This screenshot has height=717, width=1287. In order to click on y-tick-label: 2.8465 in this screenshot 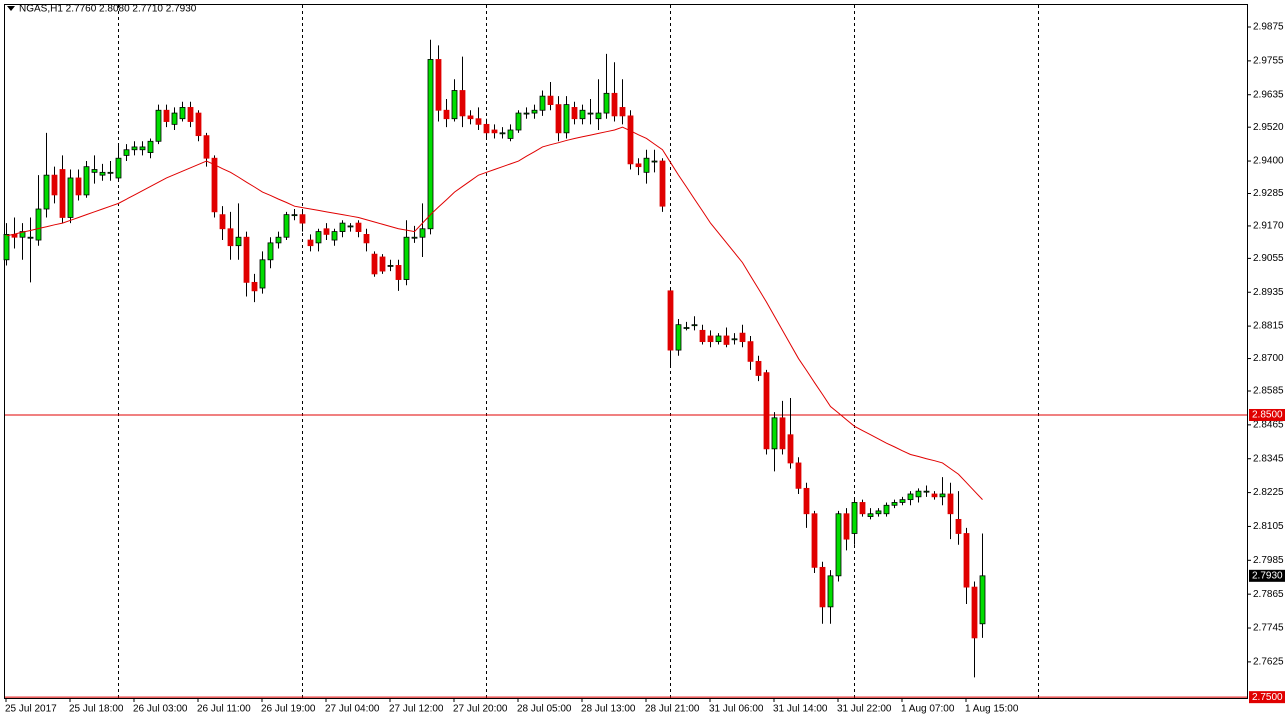, I will do `click(1268, 425)`.